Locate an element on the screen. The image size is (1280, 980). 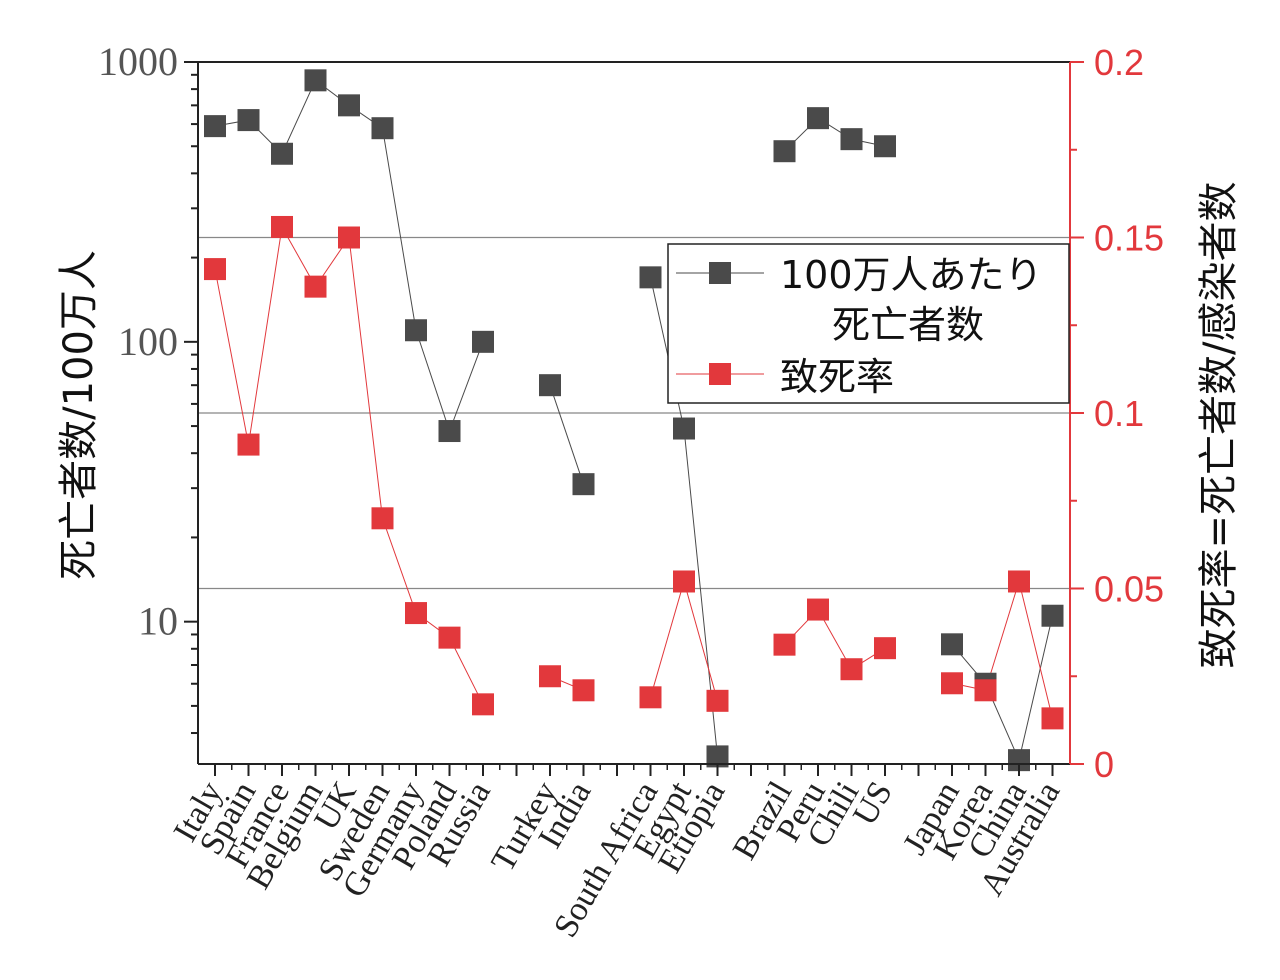
legend-box is located at coordinates (868, 323).